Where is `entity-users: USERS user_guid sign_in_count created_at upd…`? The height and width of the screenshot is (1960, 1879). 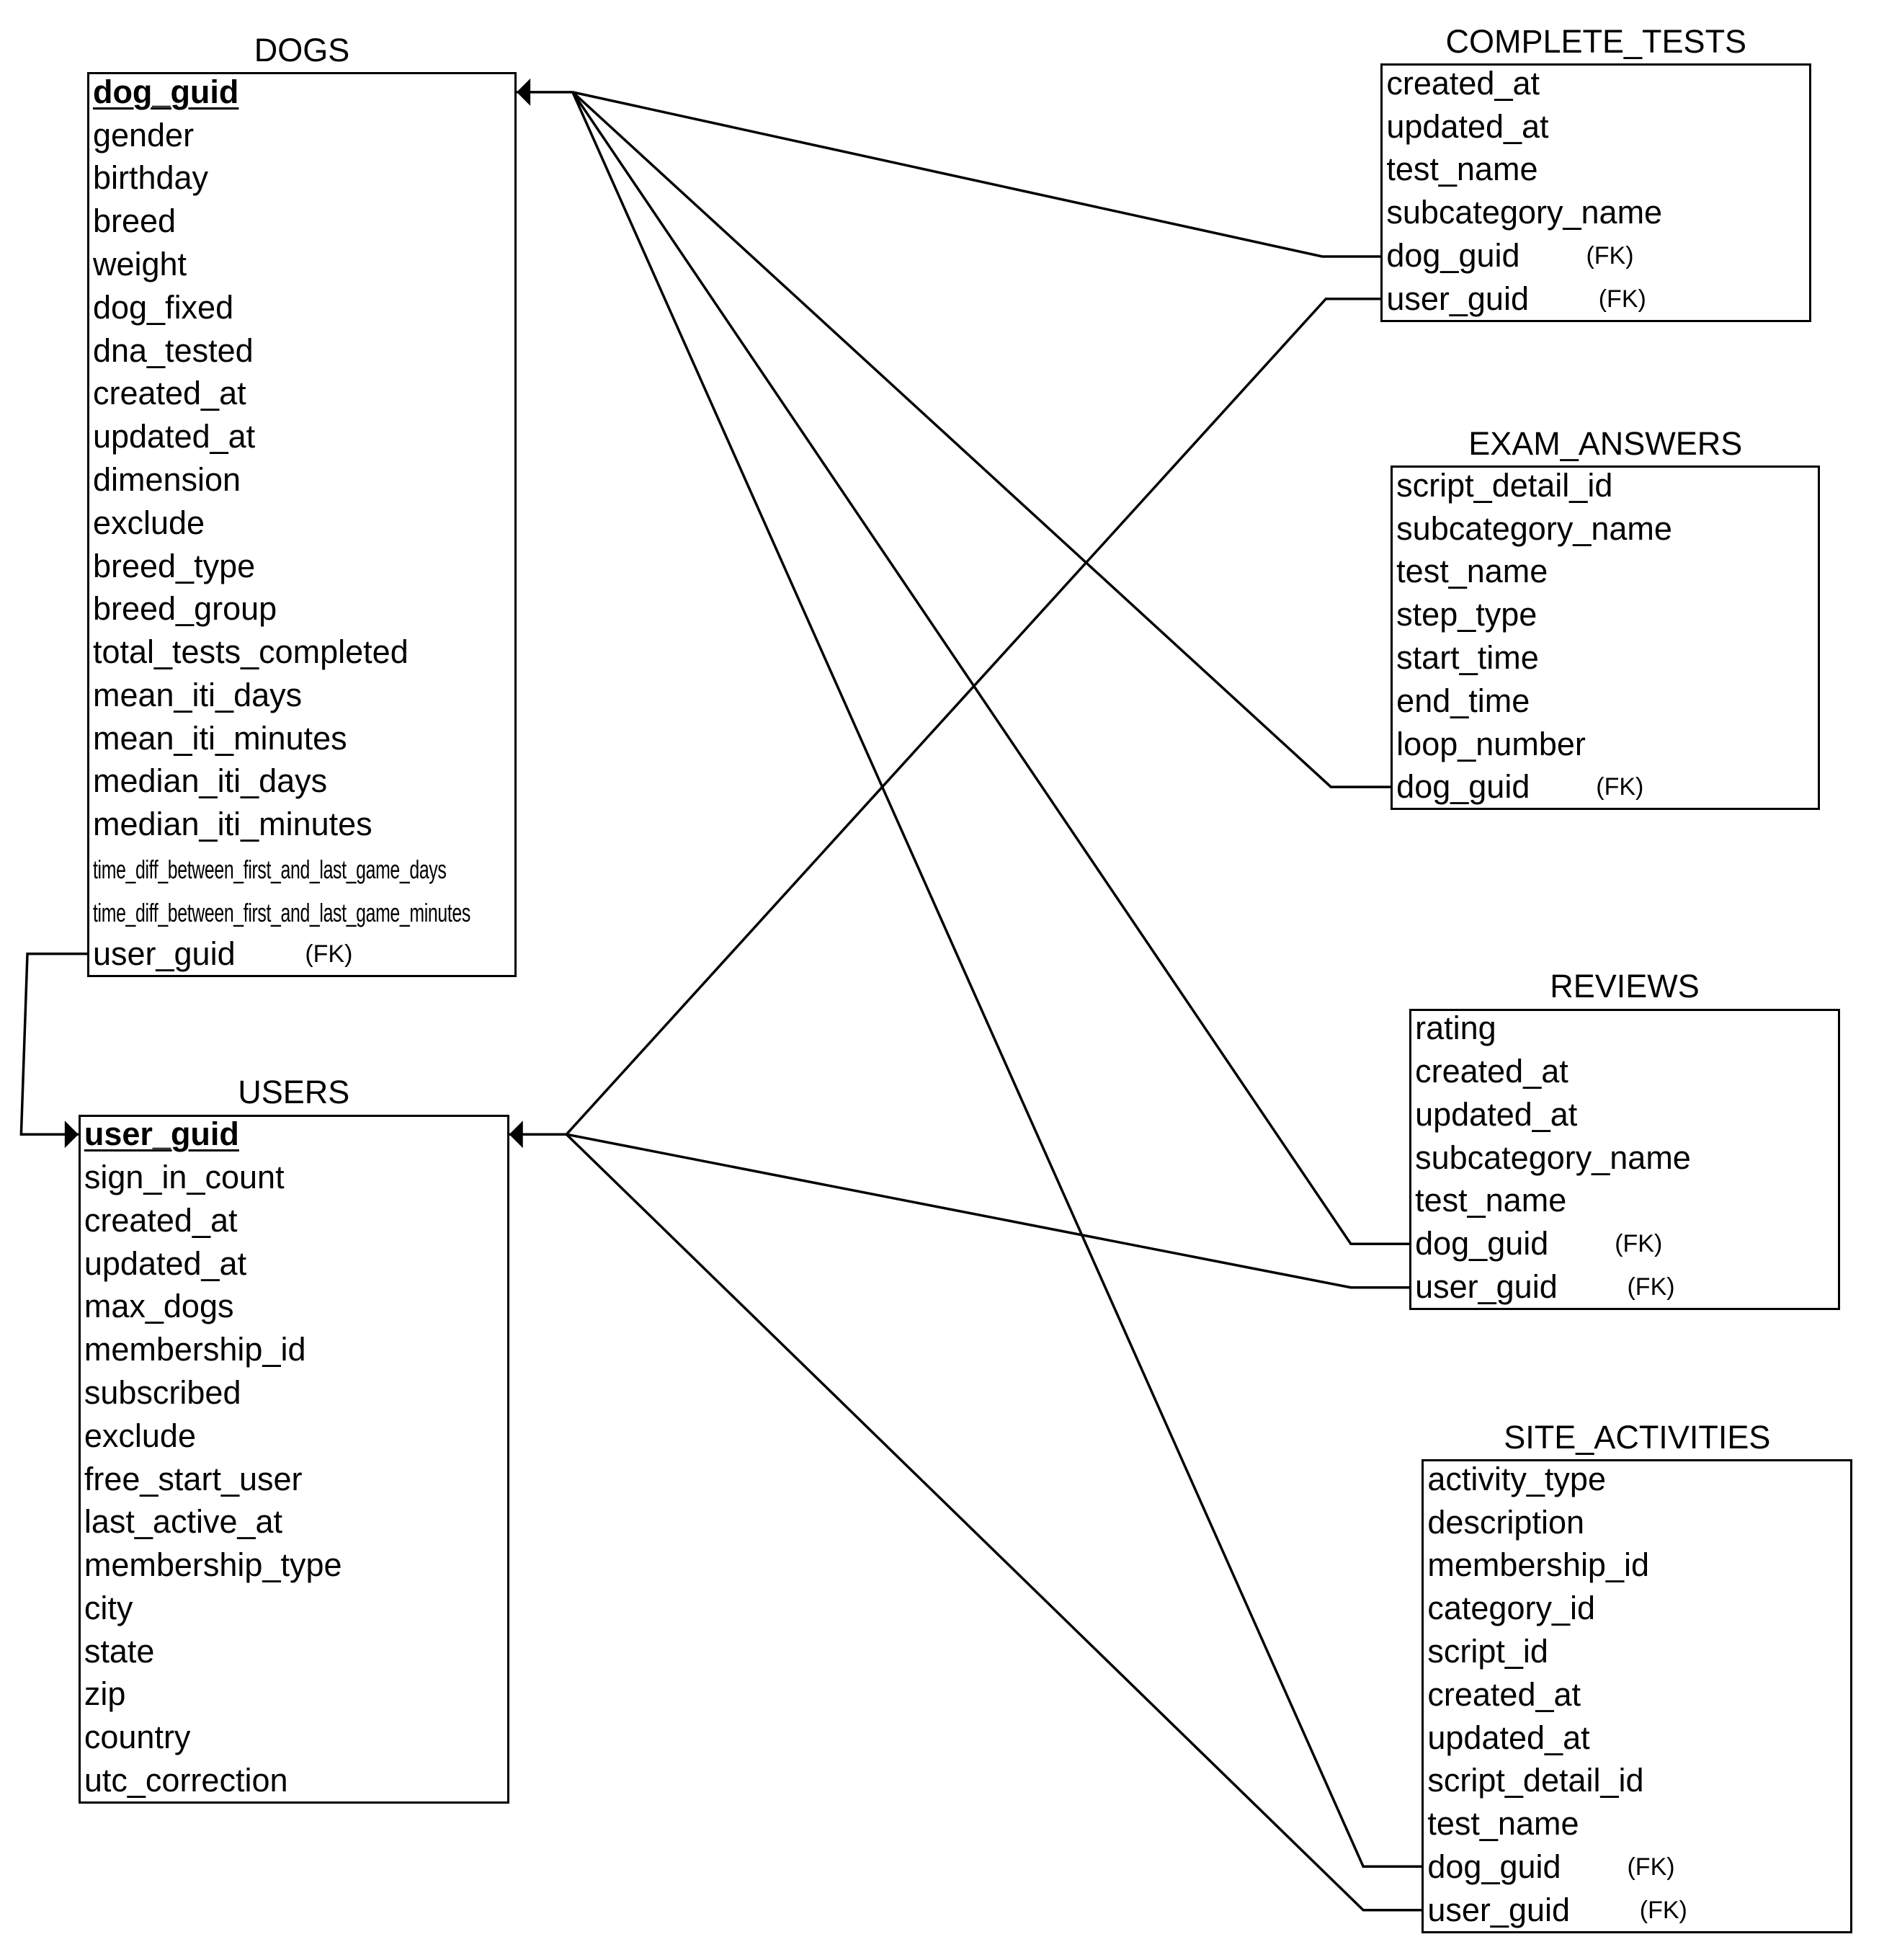
entity-users: USERS user_guid sign_in_count created_at upd… is located at coordinates (293, 1439).